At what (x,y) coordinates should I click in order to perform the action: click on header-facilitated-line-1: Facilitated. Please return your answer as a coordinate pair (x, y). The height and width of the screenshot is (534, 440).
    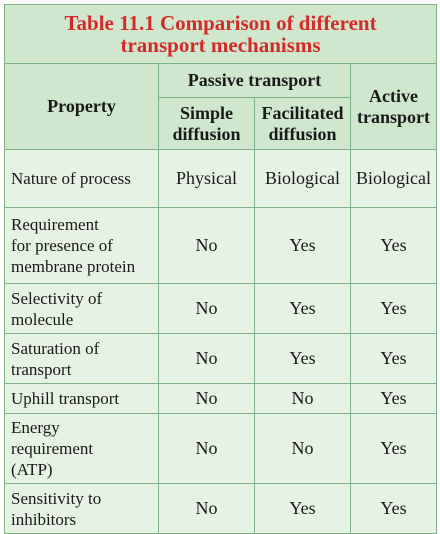
    Looking at the image, I should click on (302, 112).